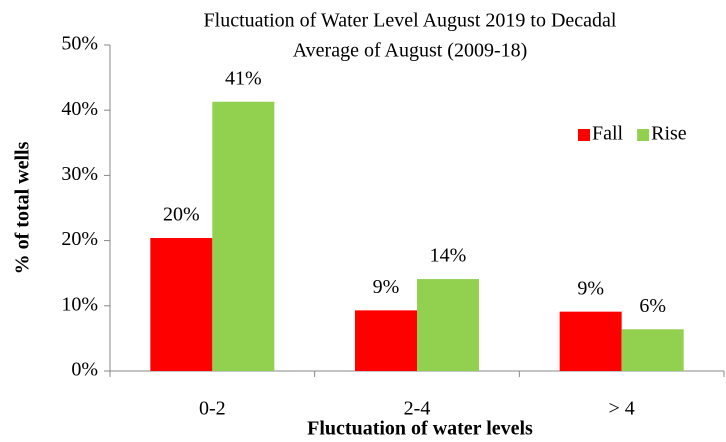 The width and height of the screenshot is (726, 442). I want to click on y-tick-label: 10%, so click(79, 304).